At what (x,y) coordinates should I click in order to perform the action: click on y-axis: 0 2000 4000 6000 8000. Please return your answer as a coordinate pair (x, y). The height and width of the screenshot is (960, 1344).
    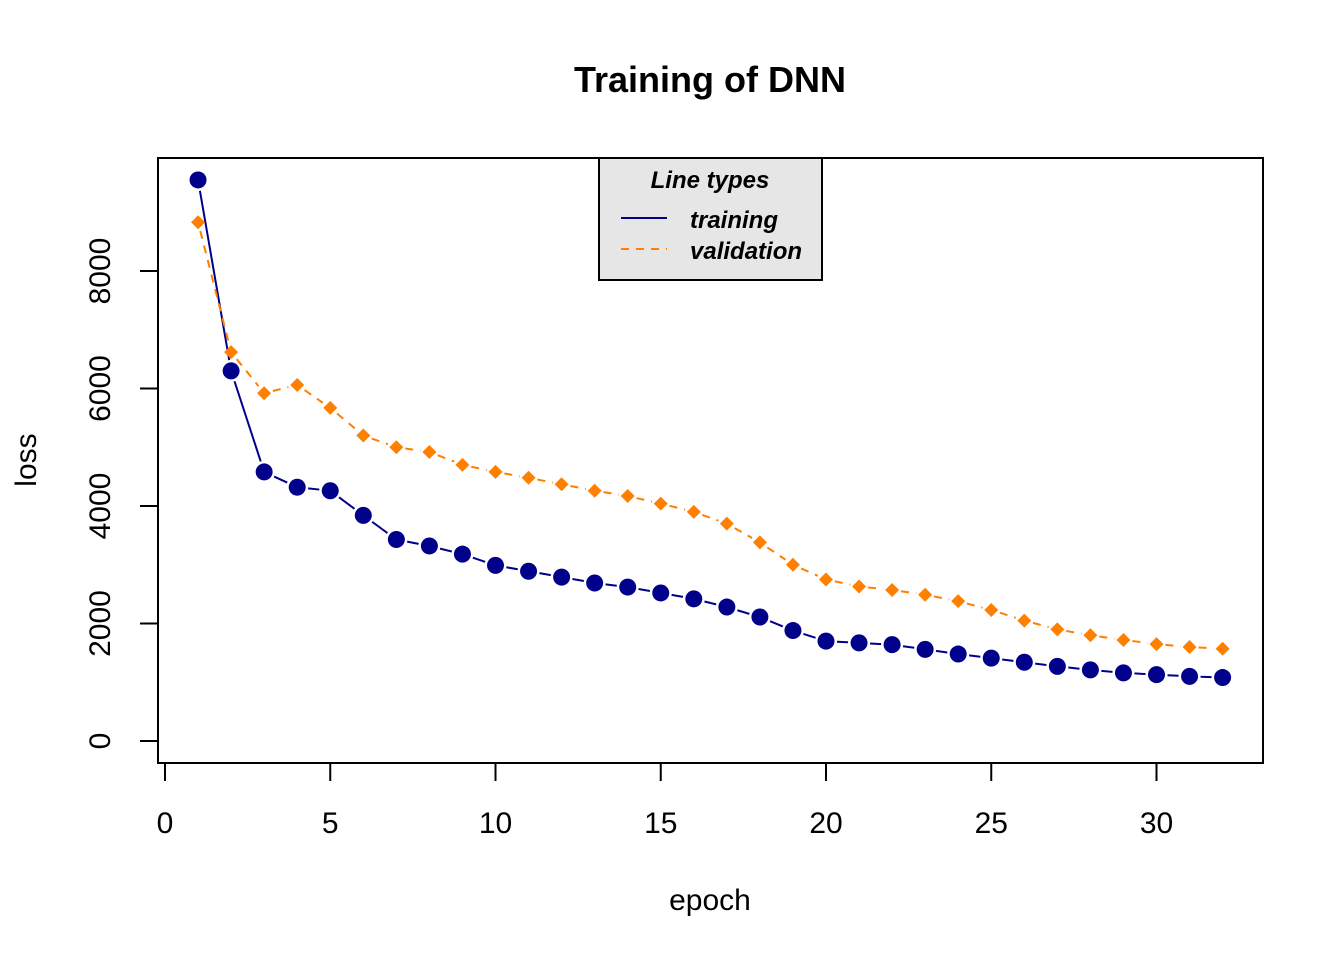
    Looking at the image, I should click on (121, 494).